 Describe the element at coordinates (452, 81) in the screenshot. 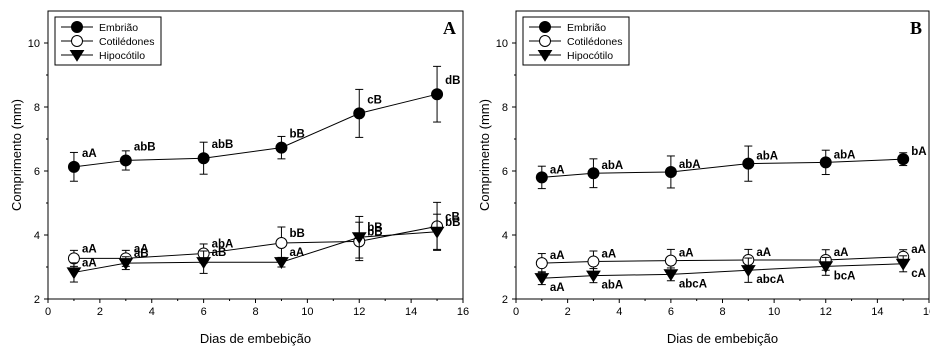

I see `data-label: dB` at that location.